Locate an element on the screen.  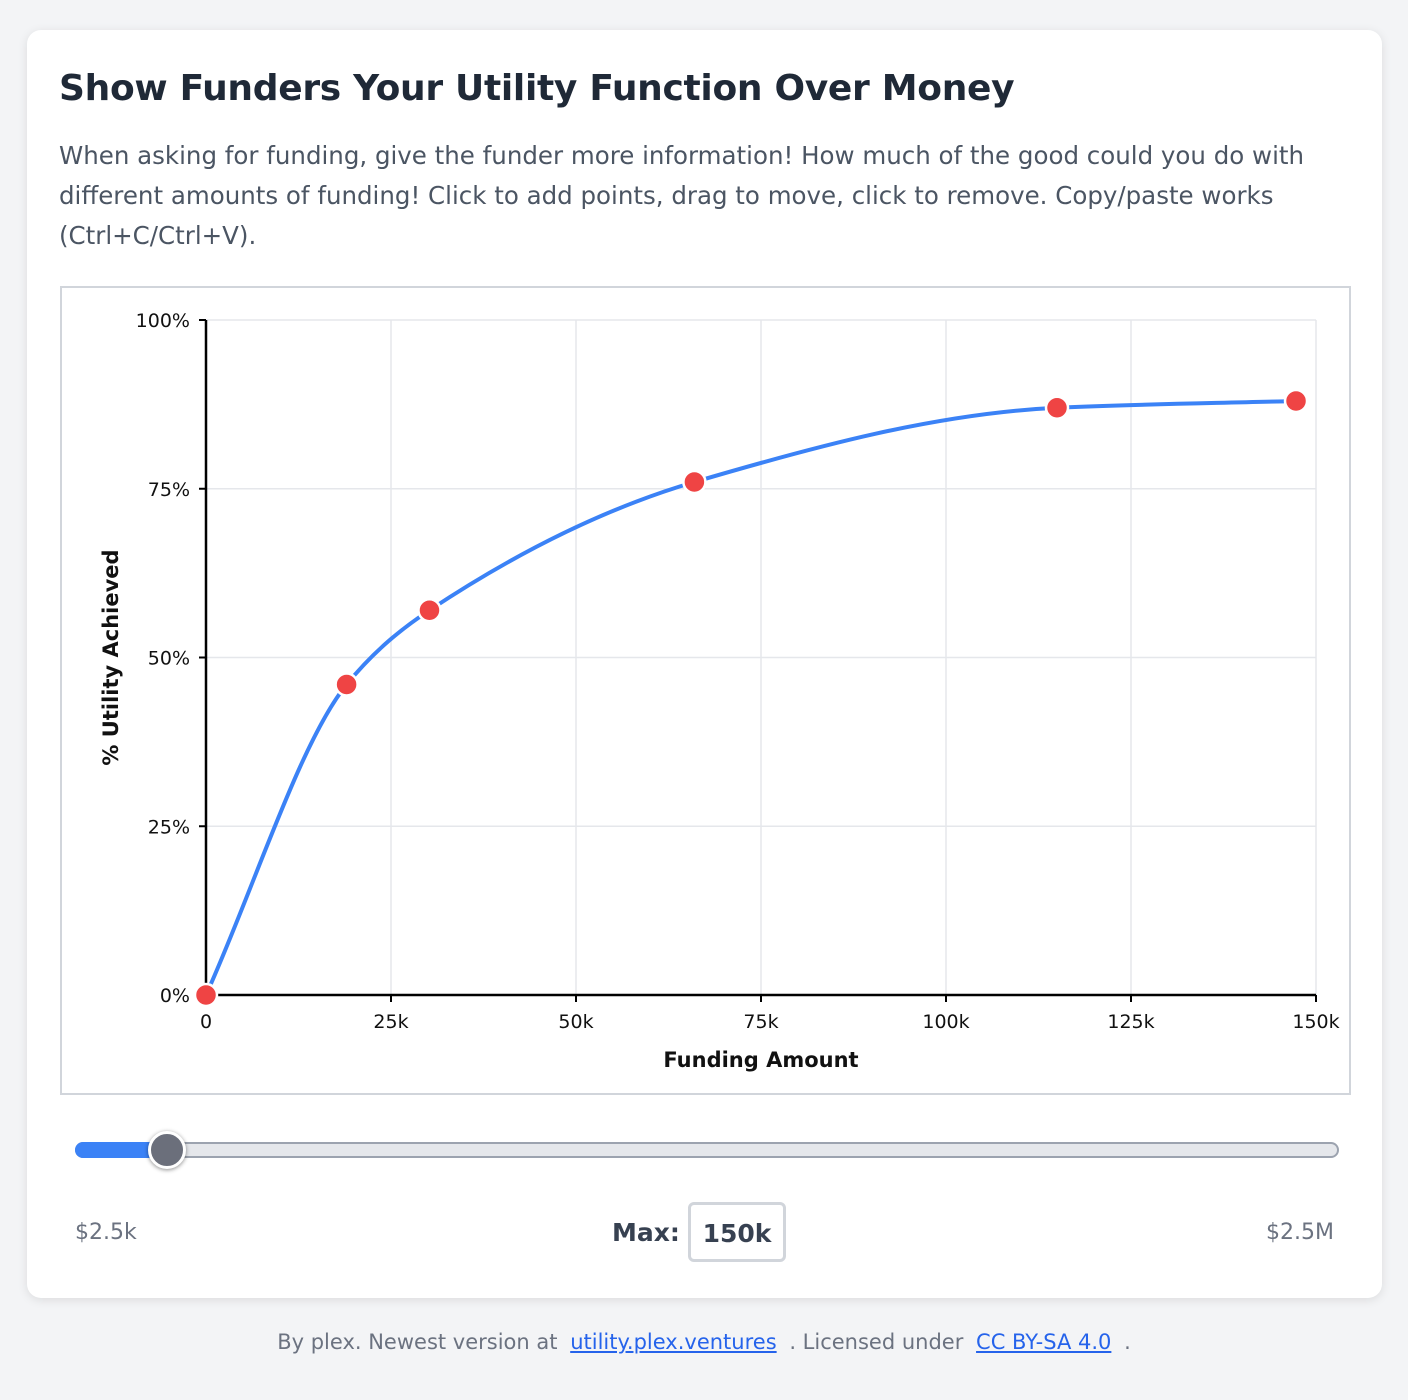
max-funding-slider is located at coordinates (707, 1150).